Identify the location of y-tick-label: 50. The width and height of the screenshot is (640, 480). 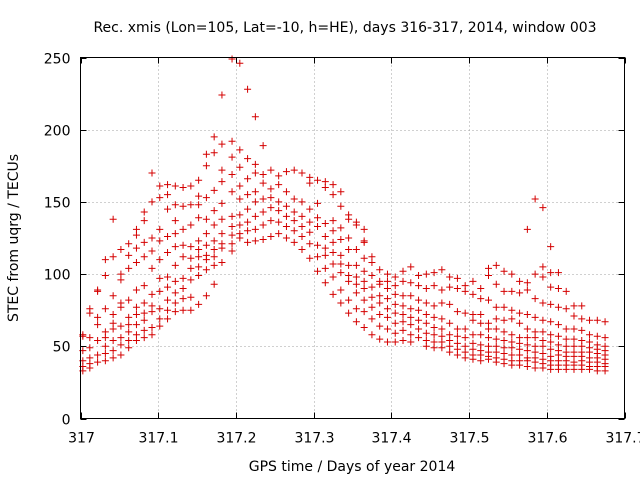
(62, 348).